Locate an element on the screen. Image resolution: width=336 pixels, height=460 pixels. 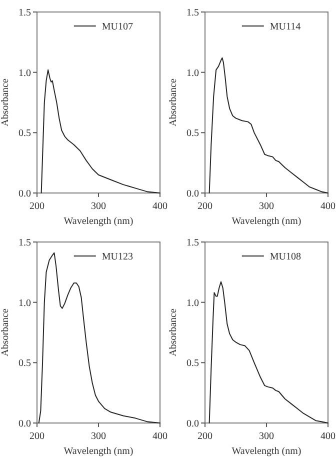
legend-label: MU108 is located at coordinates (286, 257).